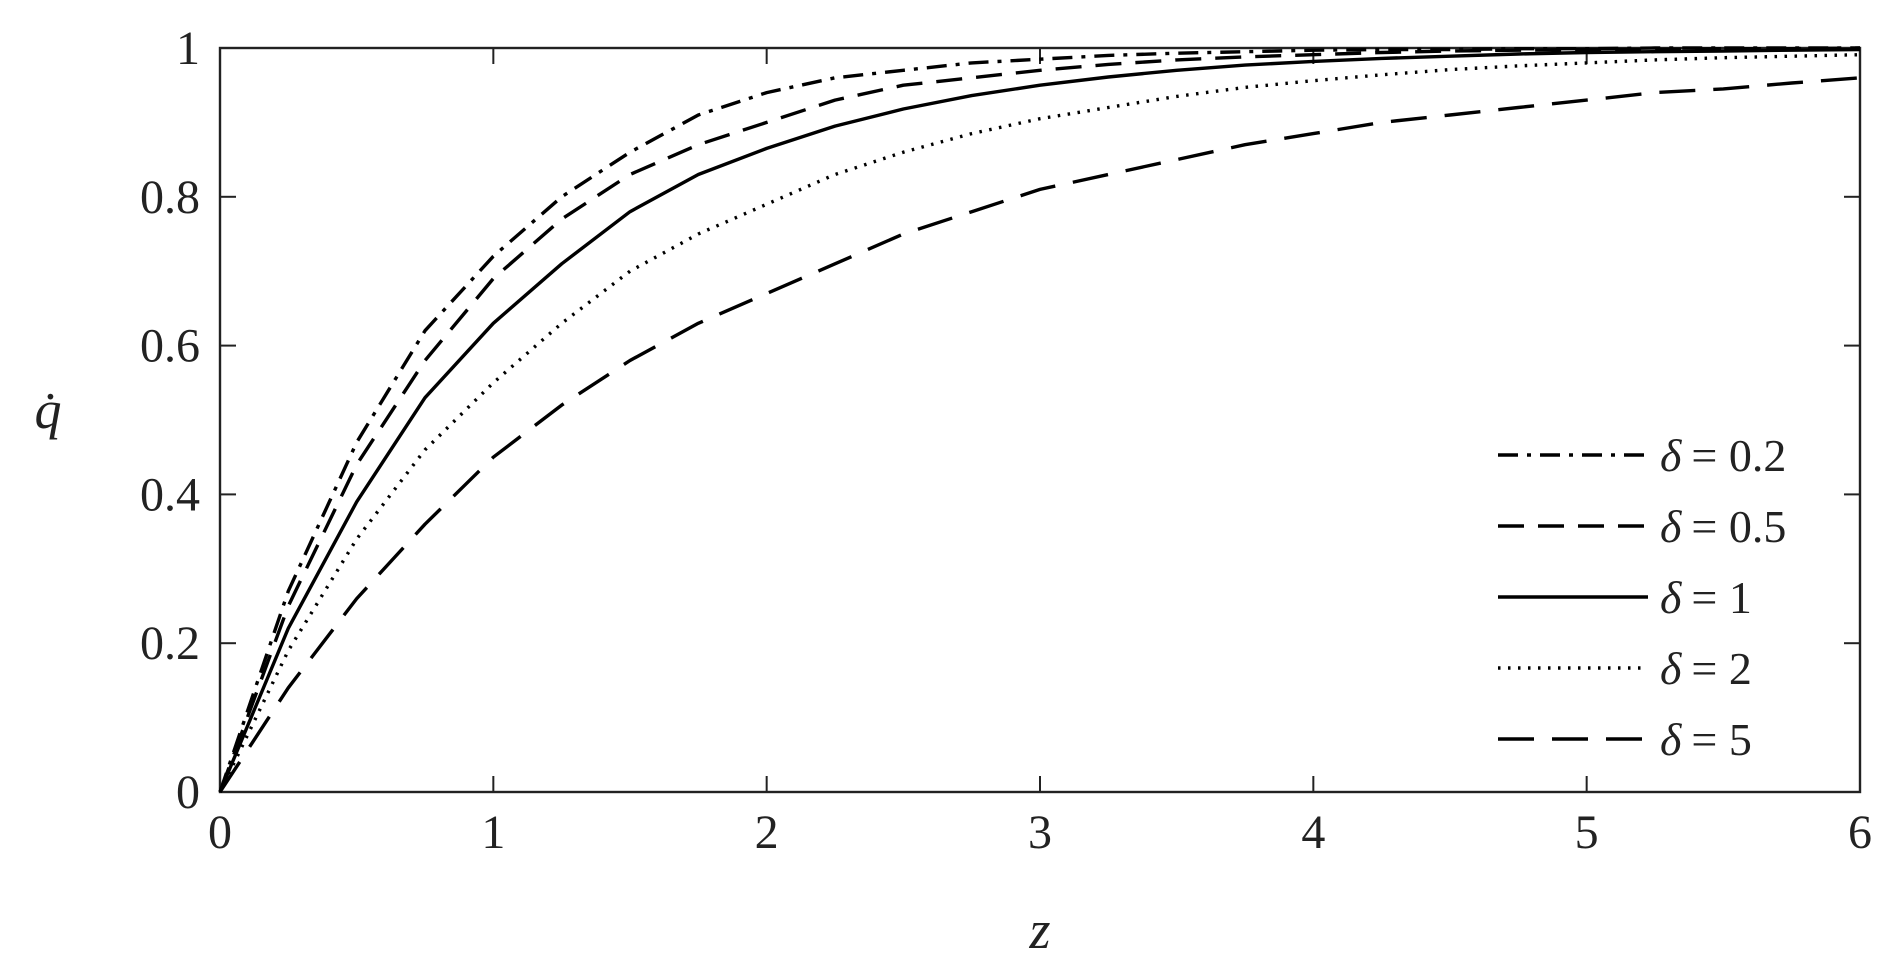 This screenshot has width=1886, height=968. What do you see at coordinates (170, 346) in the screenshot?
I see `y-tick-label: 0.6` at bounding box center [170, 346].